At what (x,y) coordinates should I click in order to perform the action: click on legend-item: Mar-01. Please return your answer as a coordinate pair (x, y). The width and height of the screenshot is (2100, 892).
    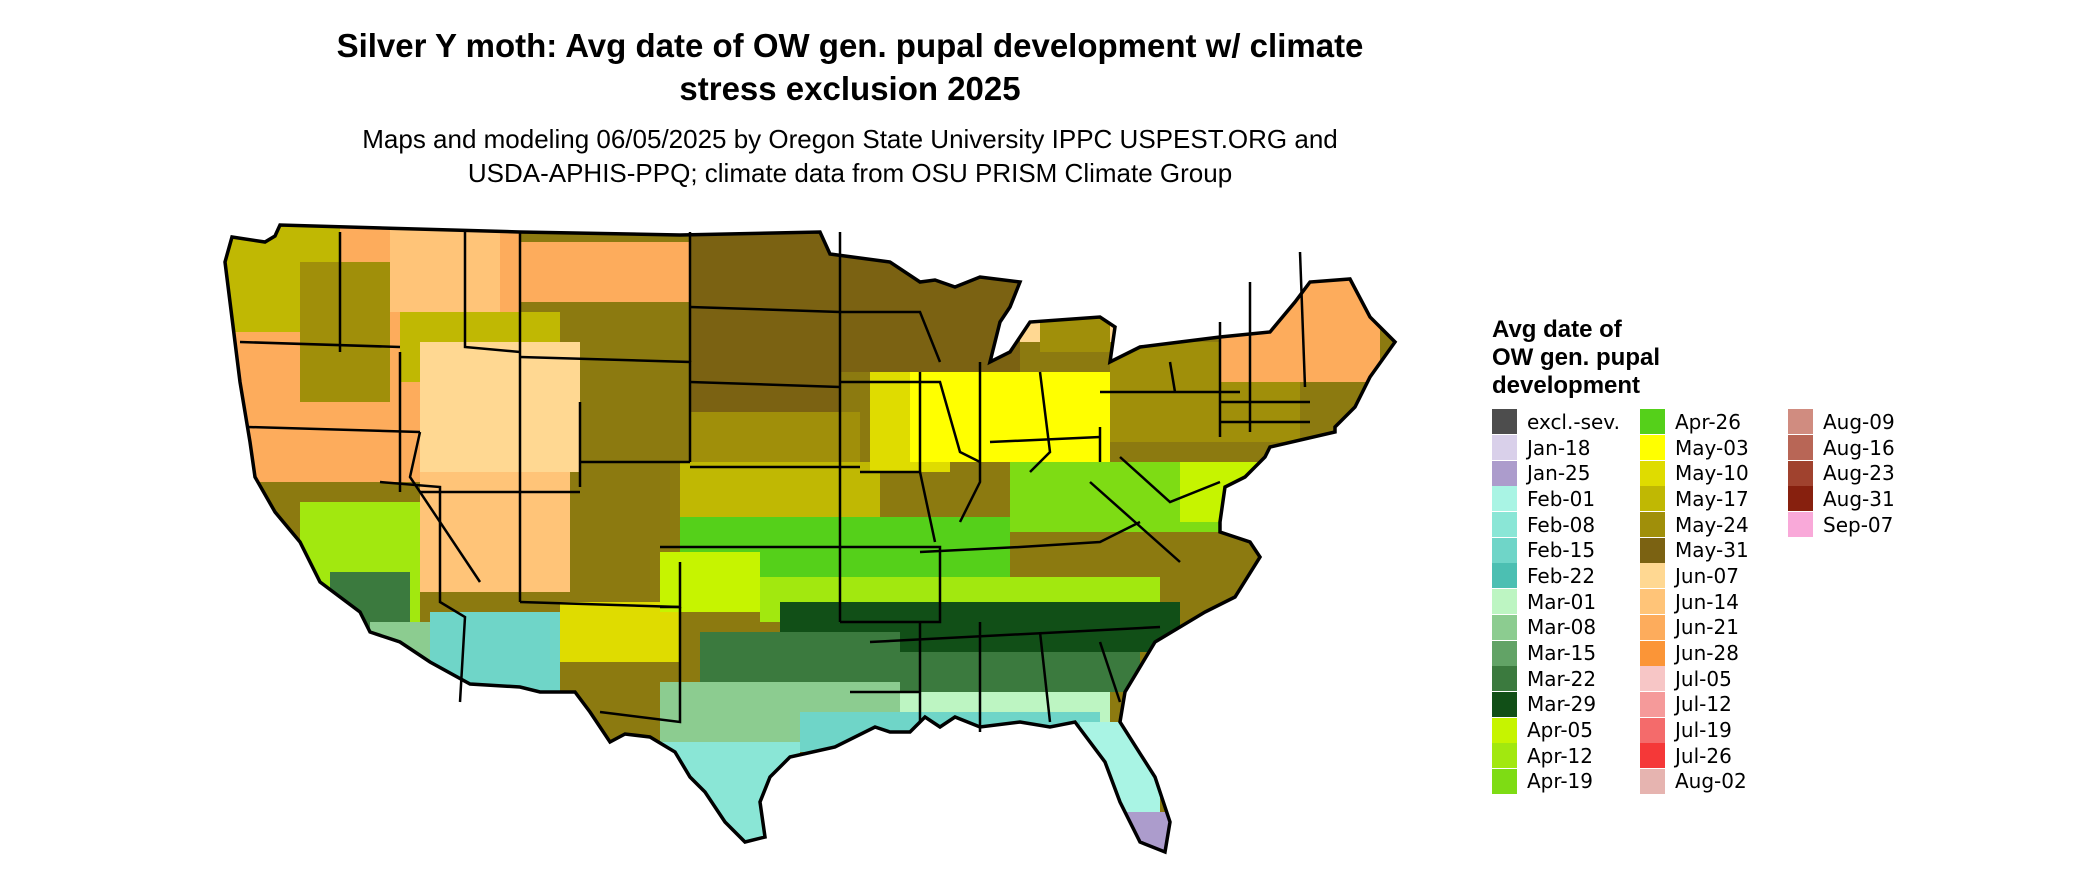
    Looking at the image, I should click on (1567, 602).